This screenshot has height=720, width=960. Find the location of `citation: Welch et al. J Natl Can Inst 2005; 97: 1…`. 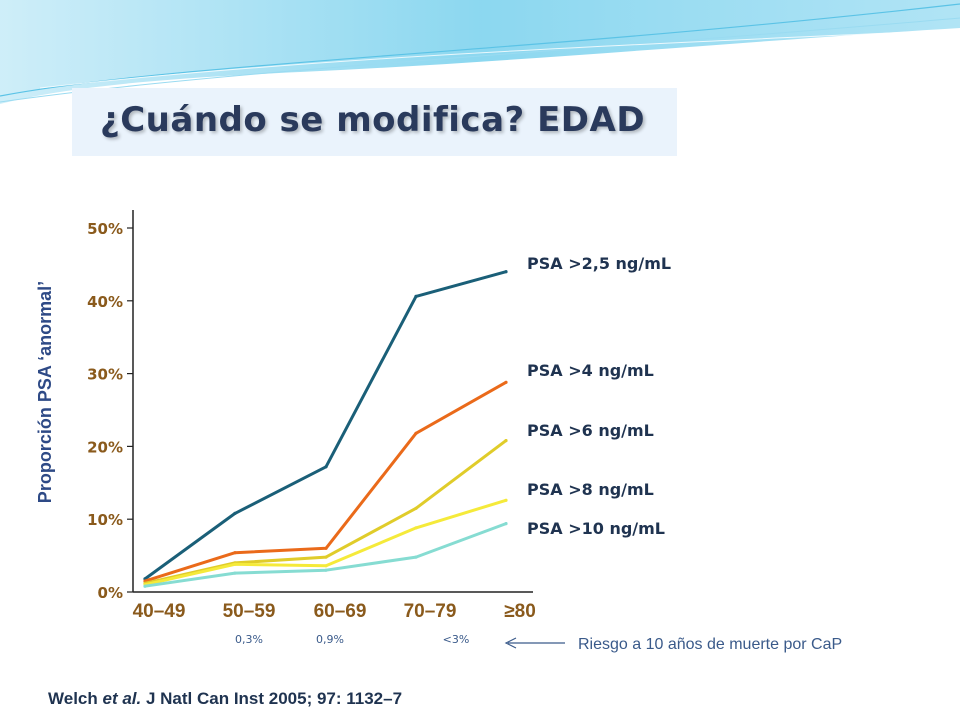

citation: Welch et al. J Natl Can Inst 2005; 97: 1… is located at coordinates (225, 699).